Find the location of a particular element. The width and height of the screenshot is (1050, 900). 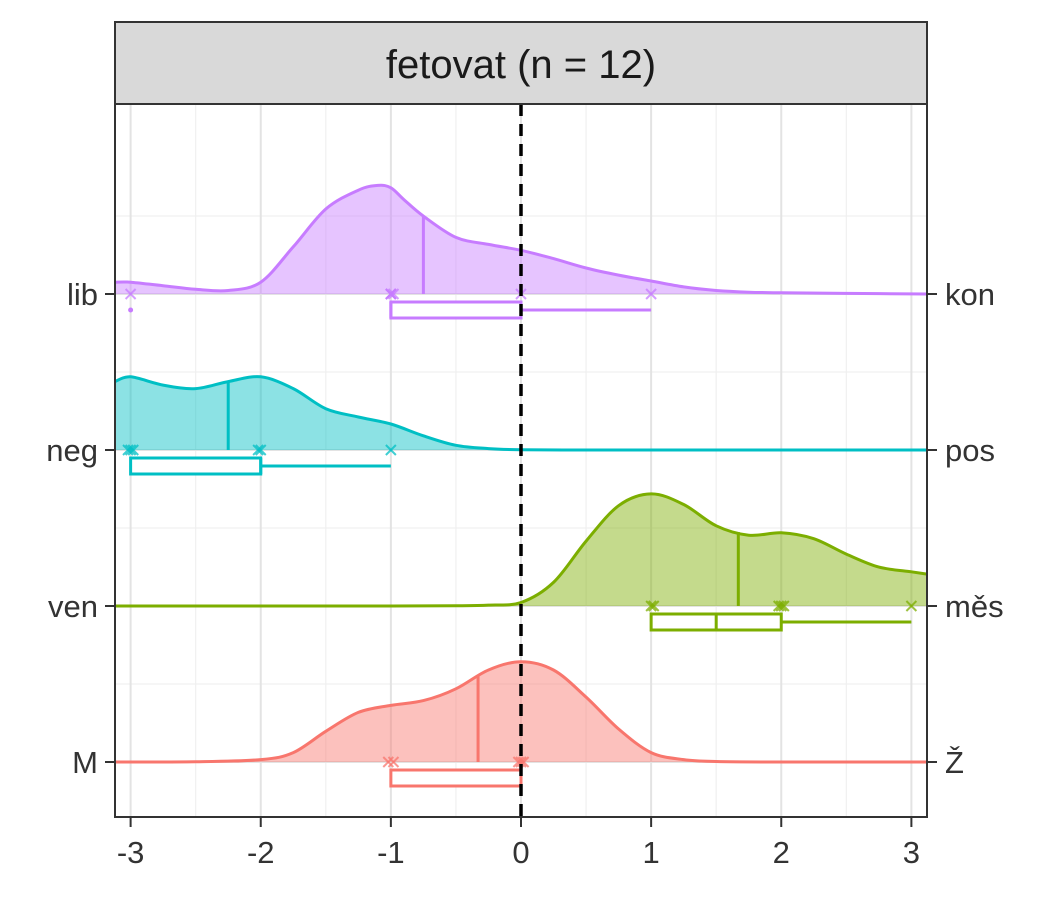

x-tick-label: 1 is located at coordinates (651, 852).